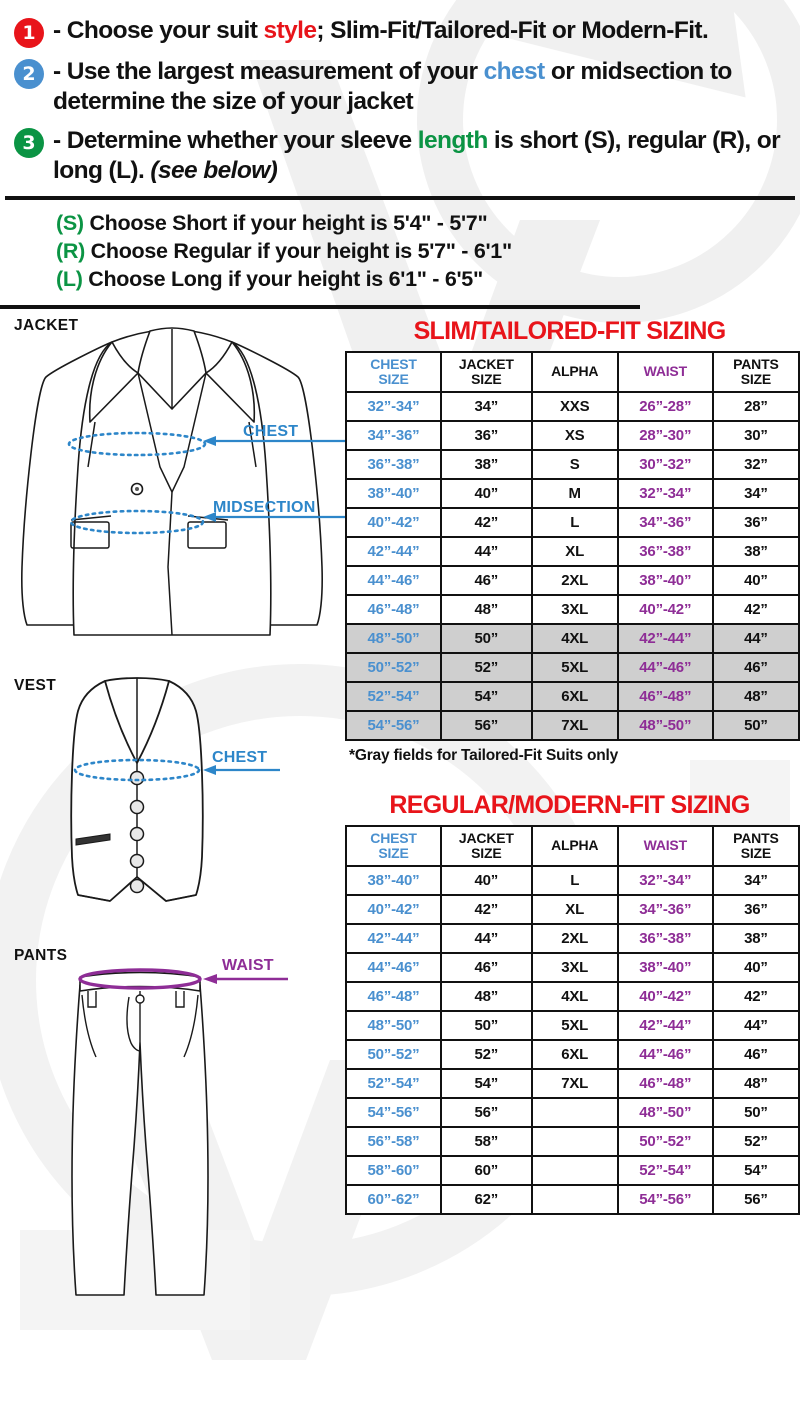 This screenshot has width=800, height=1422. Describe the element at coordinates (665, 1025) in the screenshot. I see `cell-waist: 42”-44”` at that location.